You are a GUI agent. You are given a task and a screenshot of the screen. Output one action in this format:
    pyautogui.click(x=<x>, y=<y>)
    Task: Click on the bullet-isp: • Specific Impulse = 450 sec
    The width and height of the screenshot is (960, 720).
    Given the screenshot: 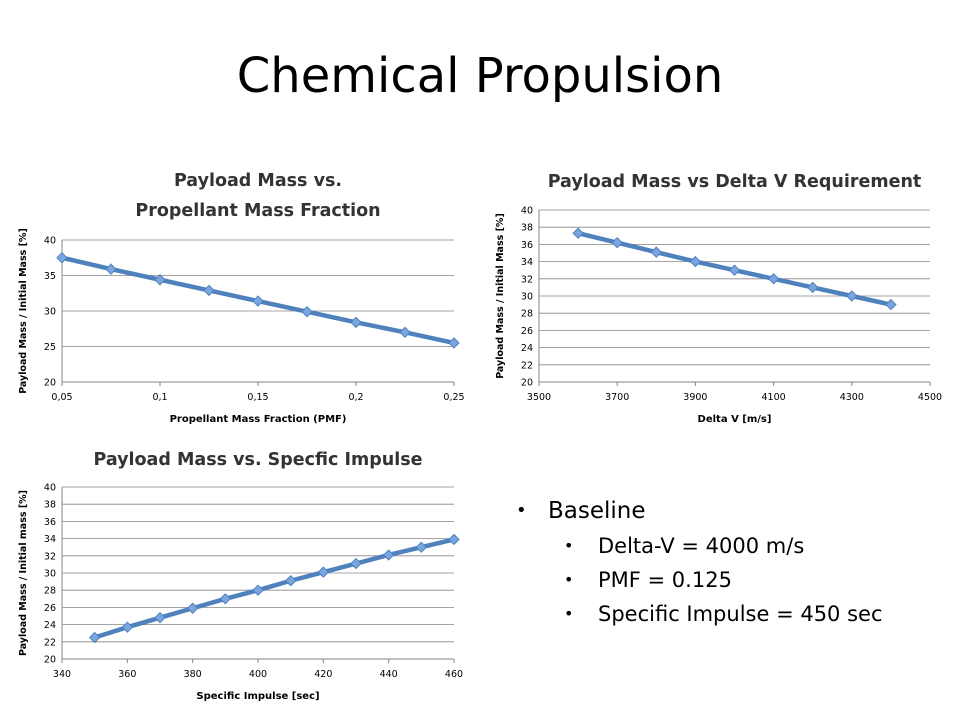 What is the action you would take?
    pyautogui.click(x=728, y=614)
    